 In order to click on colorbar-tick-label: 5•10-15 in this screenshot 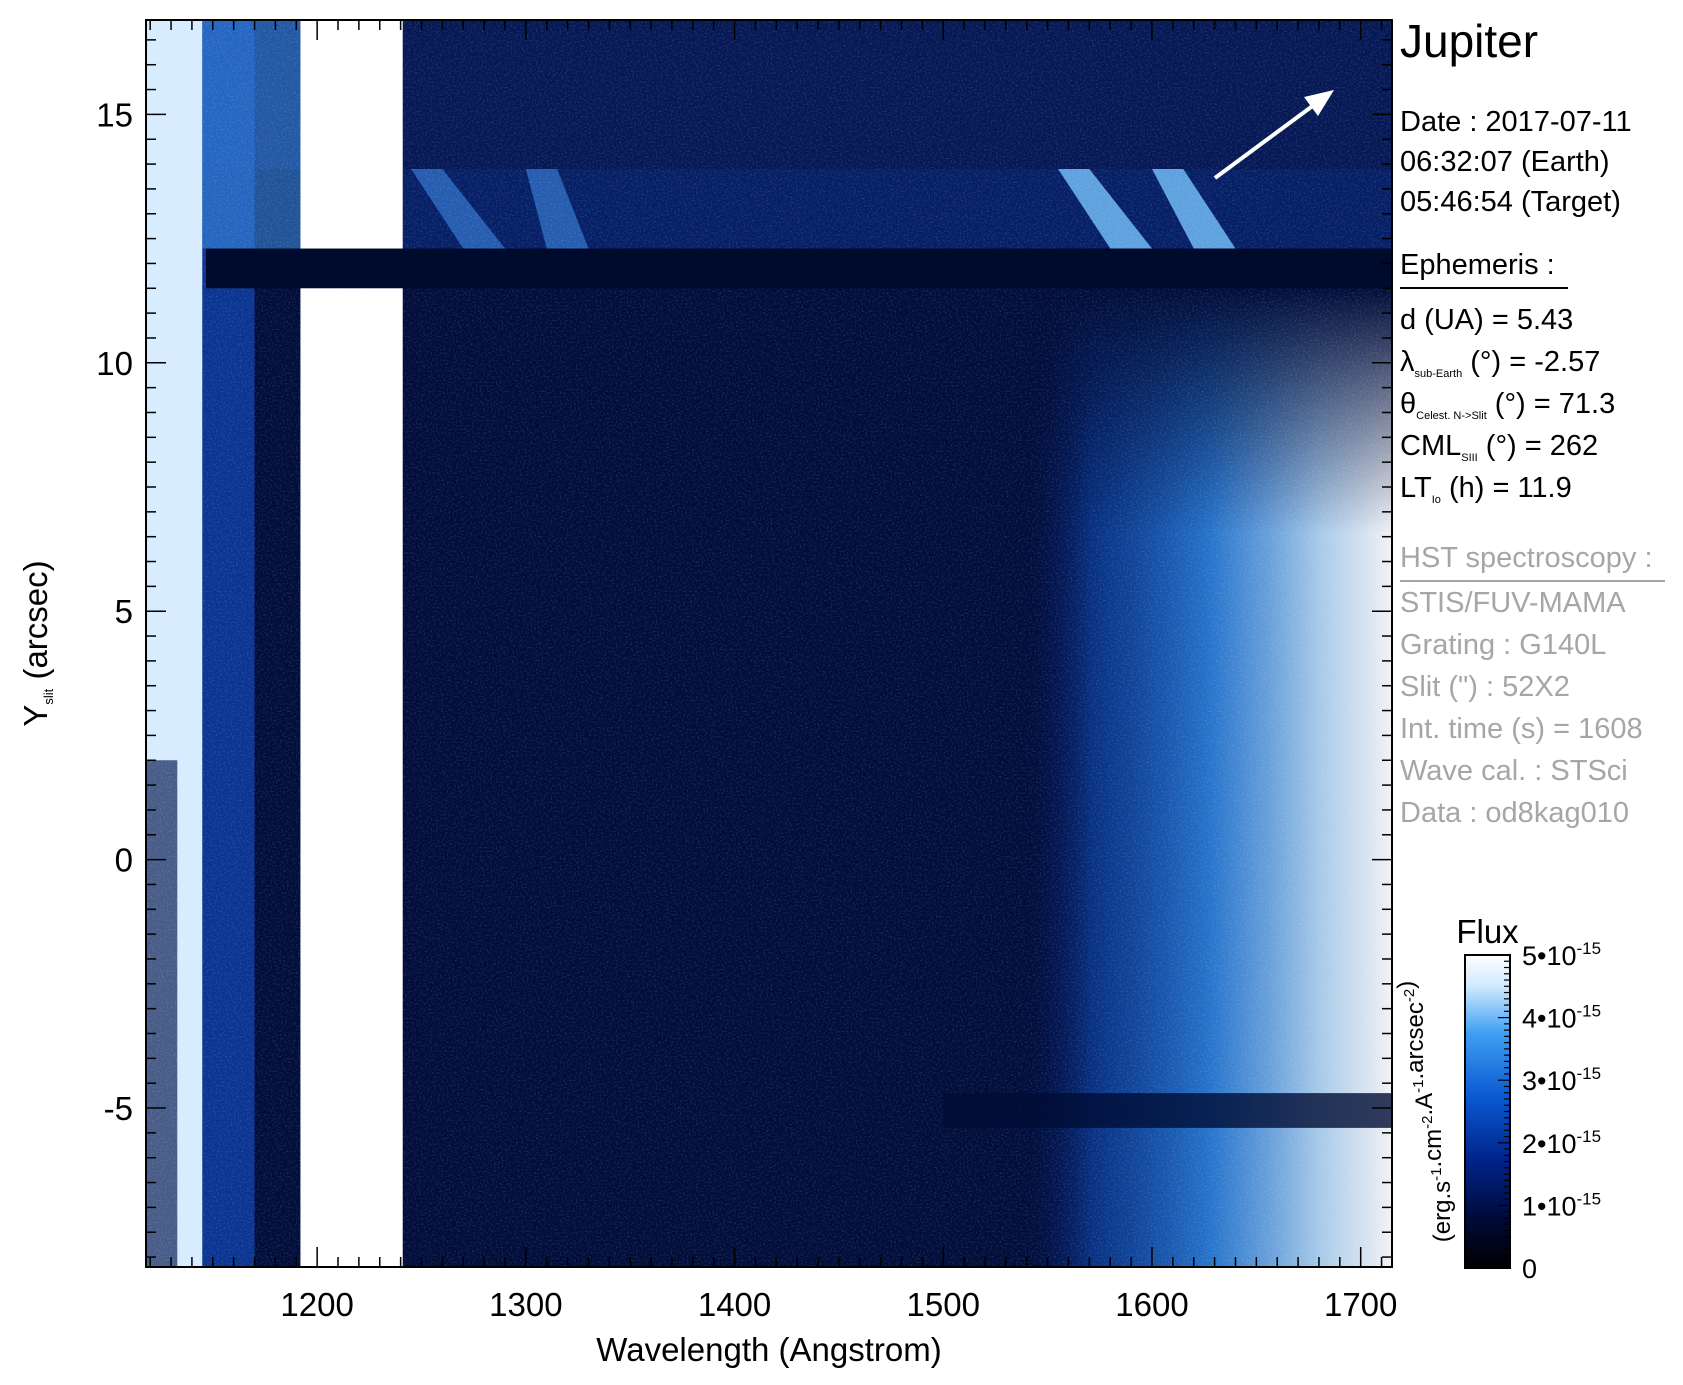, I will do `click(1561, 955)`.